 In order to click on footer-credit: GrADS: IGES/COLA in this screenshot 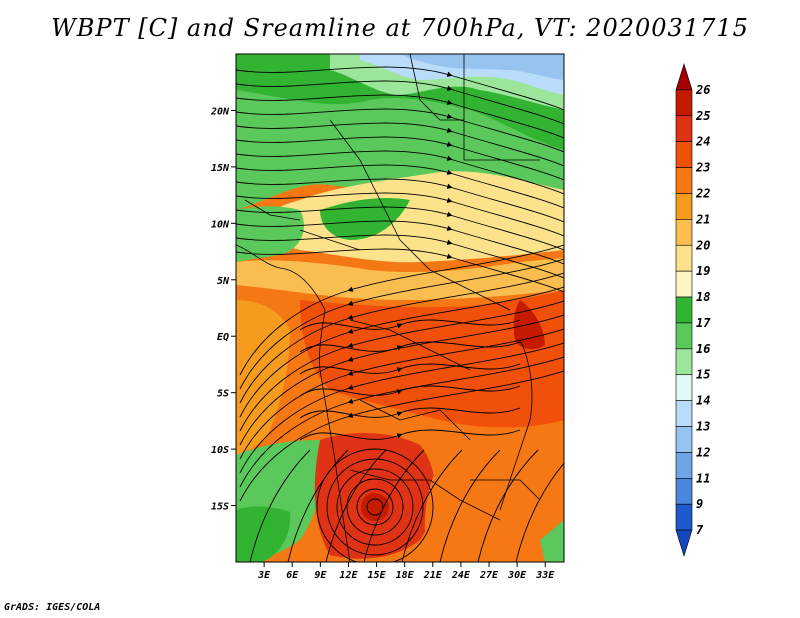, I will do `click(52, 607)`.